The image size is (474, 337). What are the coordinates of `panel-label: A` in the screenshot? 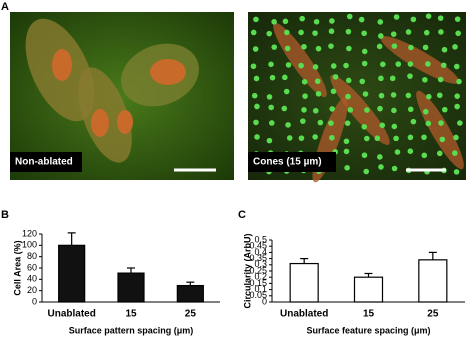 It's located at (5, 7).